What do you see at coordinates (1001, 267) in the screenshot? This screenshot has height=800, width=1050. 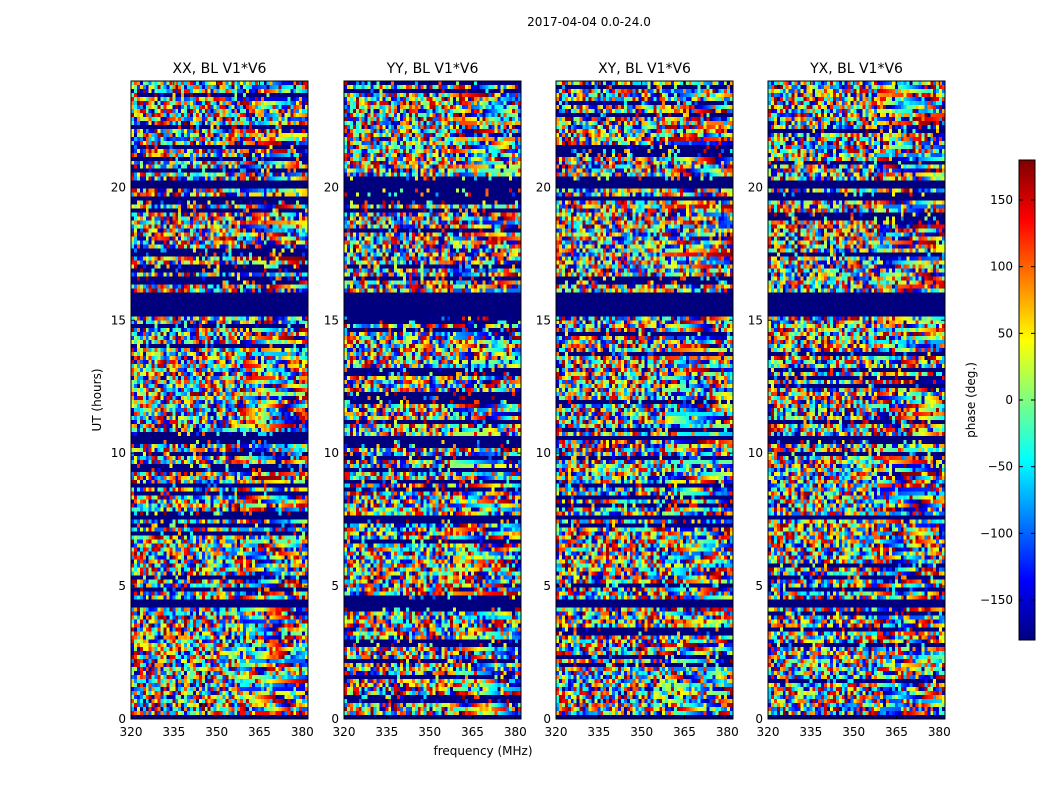 I see `colorbar-tick-label: 100` at bounding box center [1001, 267].